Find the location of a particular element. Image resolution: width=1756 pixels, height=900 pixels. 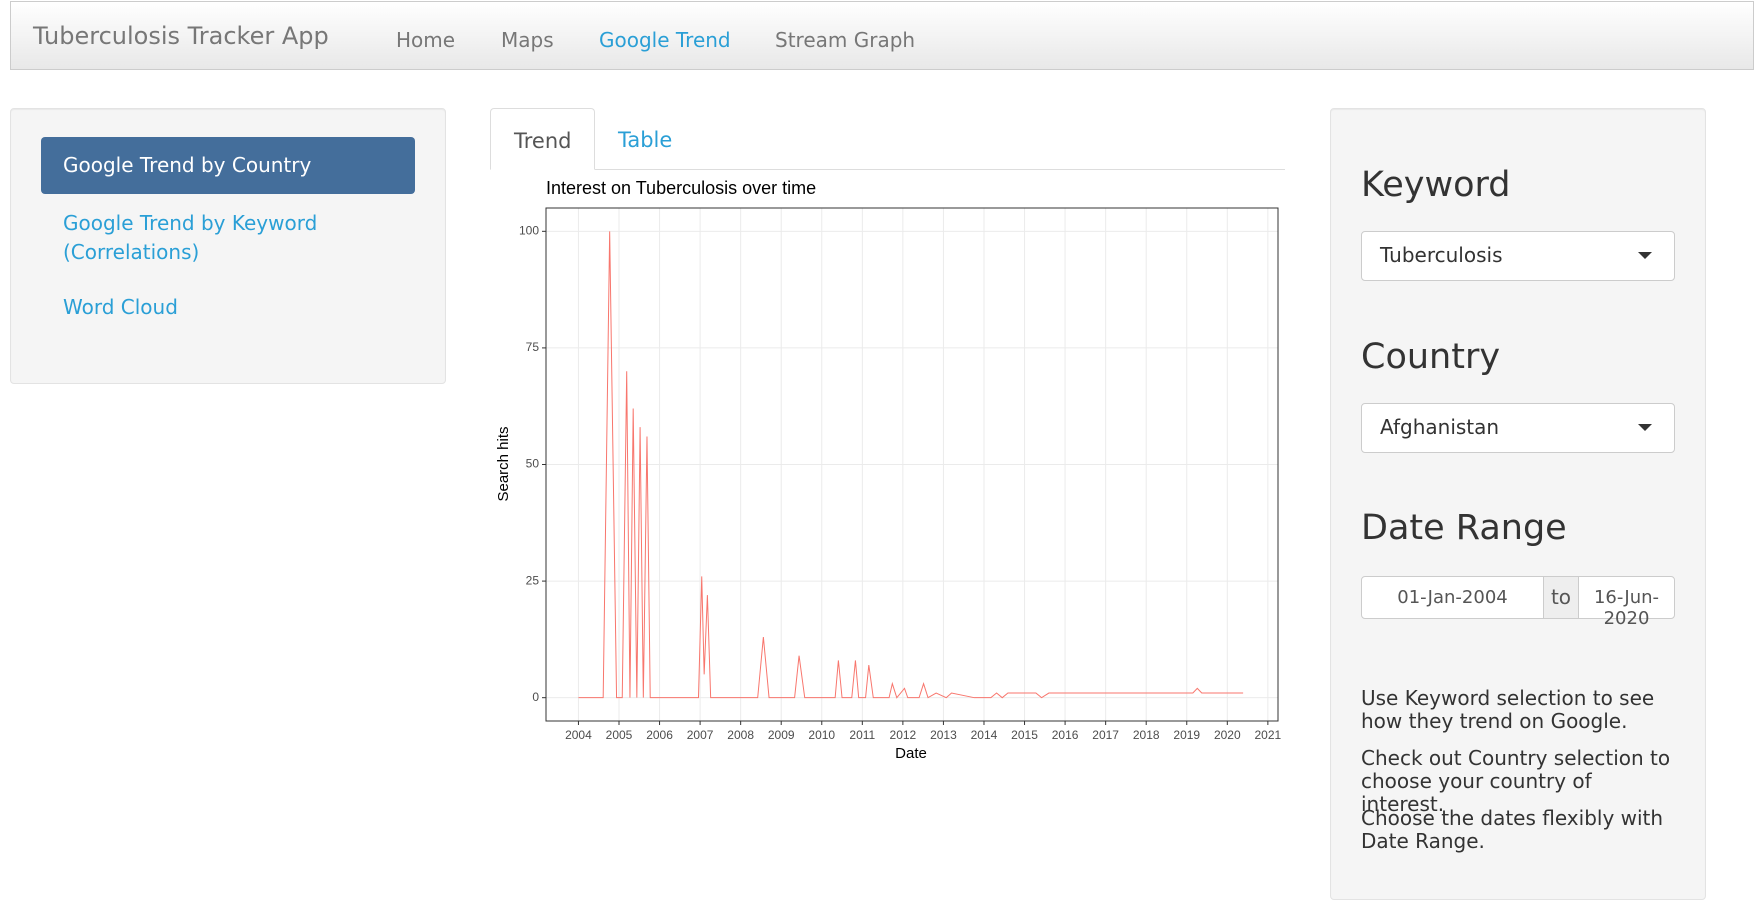

x-tick-label: 2015 is located at coordinates (1024, 735).